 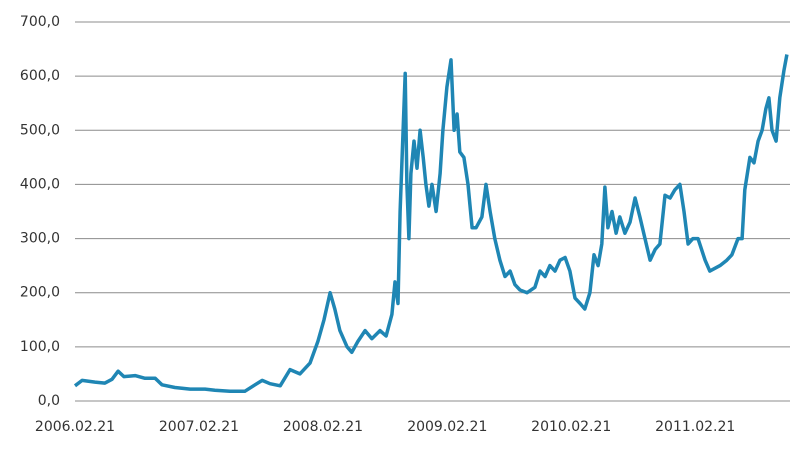 What do you see at coordinates (40, 347) in the screenshot?
I see `y-tick-label: 100,0` at bounding box center [40, 347].